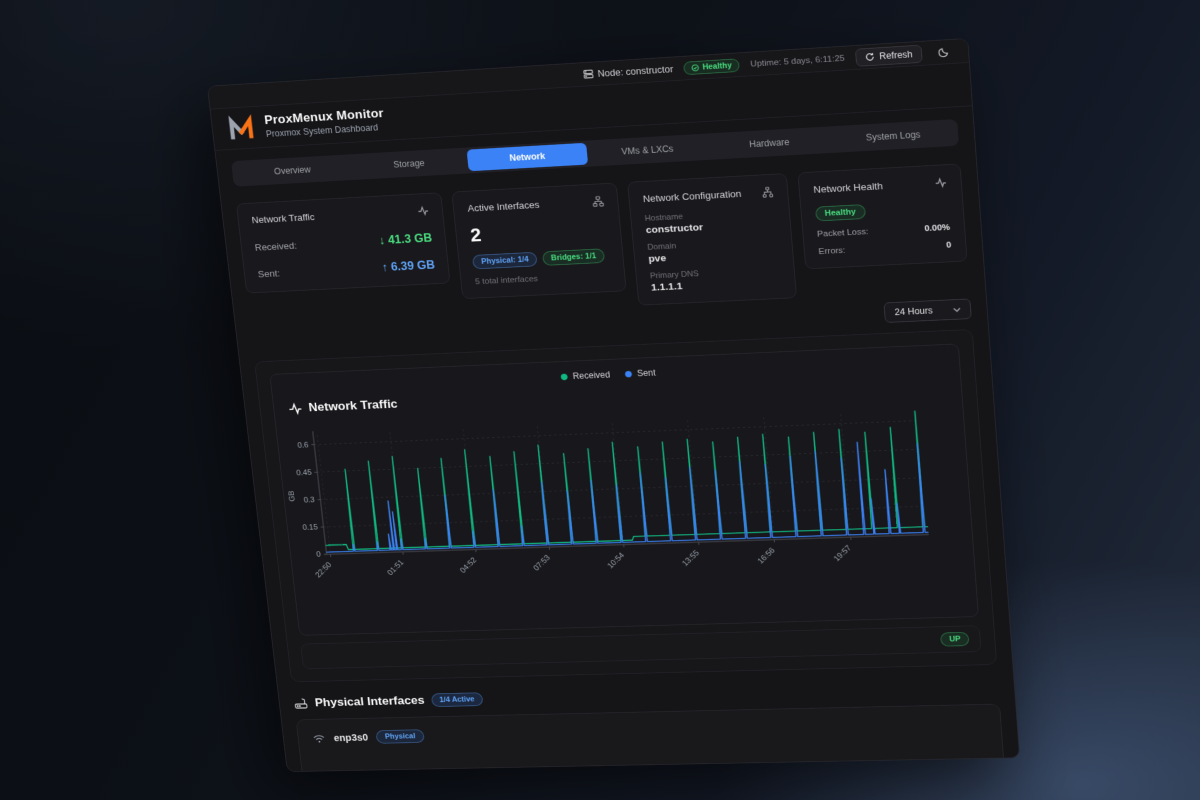 This screenshot has width=1200, height=800. Describe the element at coordinates (564, 376) in the screenshot. I see `legend-dot-received` at that location.